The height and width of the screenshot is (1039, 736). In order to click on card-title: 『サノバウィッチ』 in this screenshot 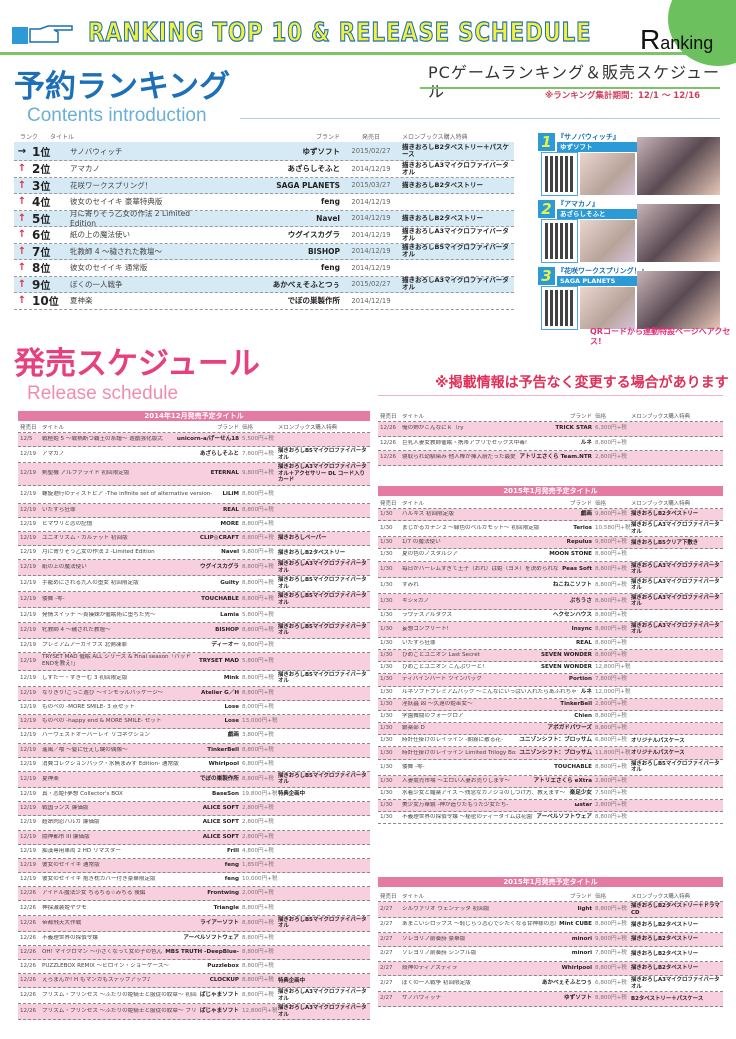, I will do `click(588, 137)`.